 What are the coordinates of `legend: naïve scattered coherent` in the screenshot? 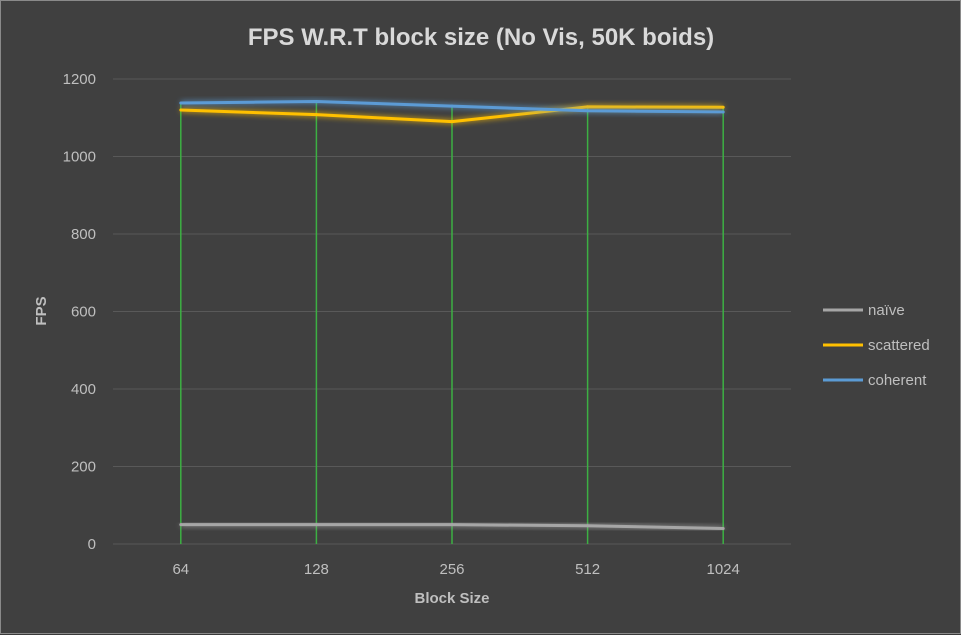 It's located at (876, 345).